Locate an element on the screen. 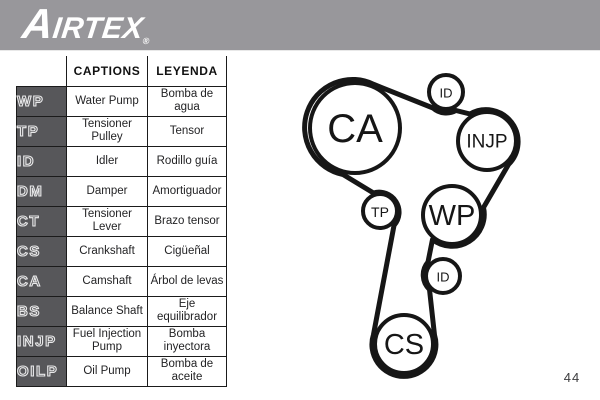 The height and width of the screenshot is (400, 600). table-row: ID Idler Rodillo guía is located at coordinates (121, 161).